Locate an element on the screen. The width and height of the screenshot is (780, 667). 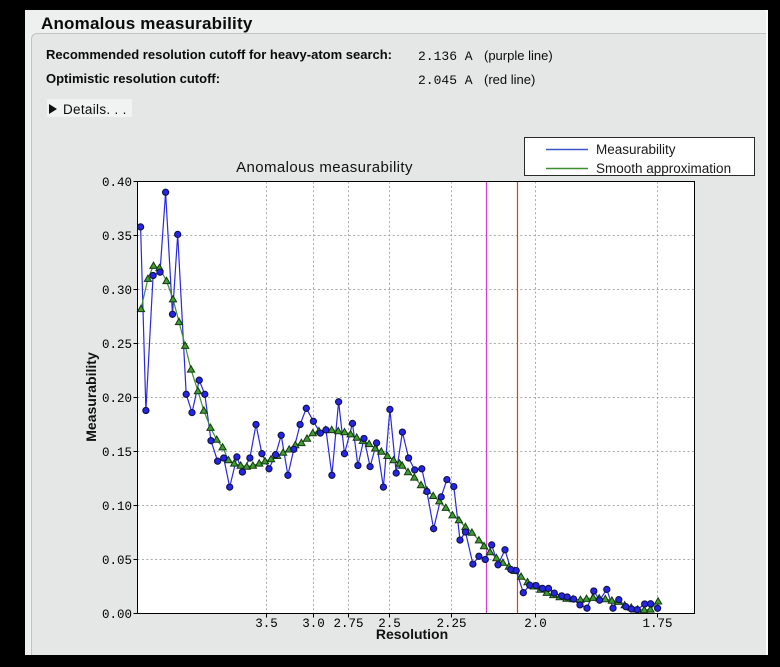
svg-text: 0.15 is located at coordinates (117, 453).